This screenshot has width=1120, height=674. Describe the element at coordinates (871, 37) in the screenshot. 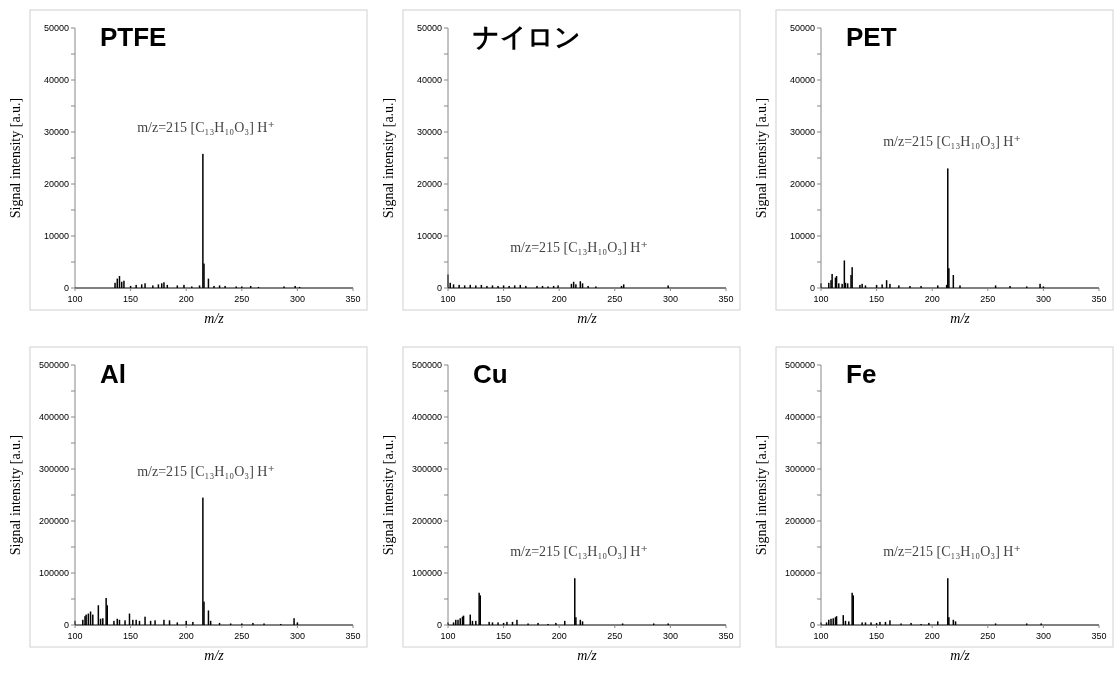

I see `chart-title: PET` at that location.